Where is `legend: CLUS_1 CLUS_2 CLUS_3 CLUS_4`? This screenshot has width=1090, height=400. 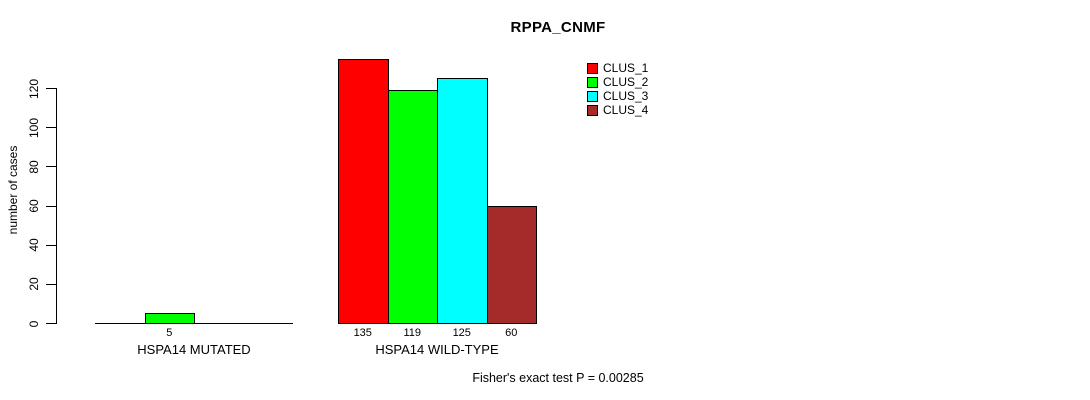 legend: CLUS_1 CLUS_2 CLUS_3 CLUS_4 is located at coordinates (617, 89).